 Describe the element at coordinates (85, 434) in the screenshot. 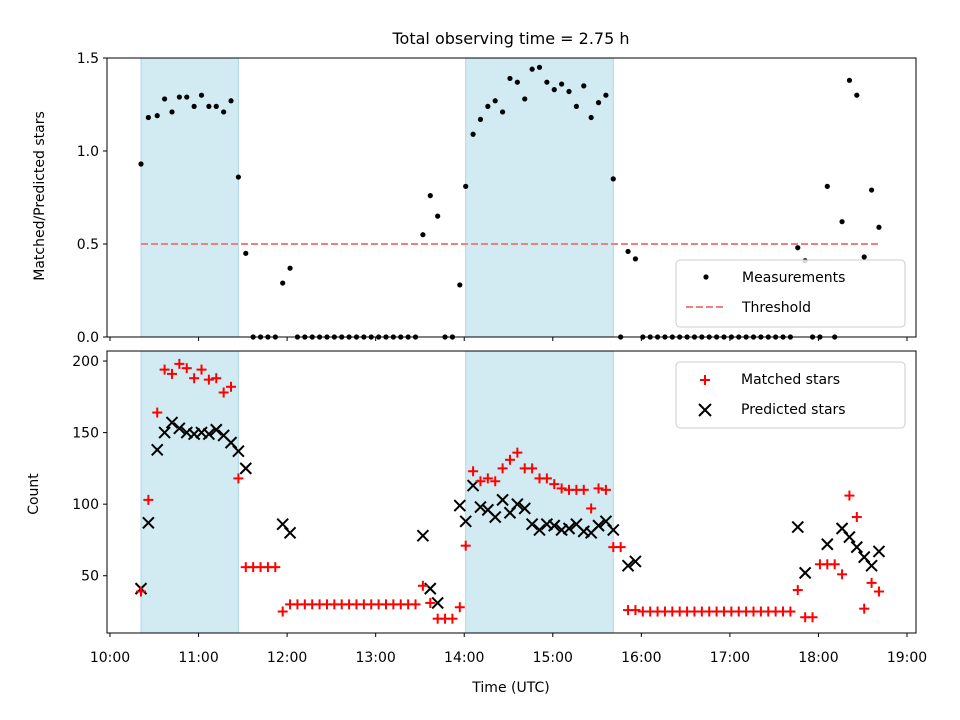

I see `count-y-tick-label: 150` at that location.